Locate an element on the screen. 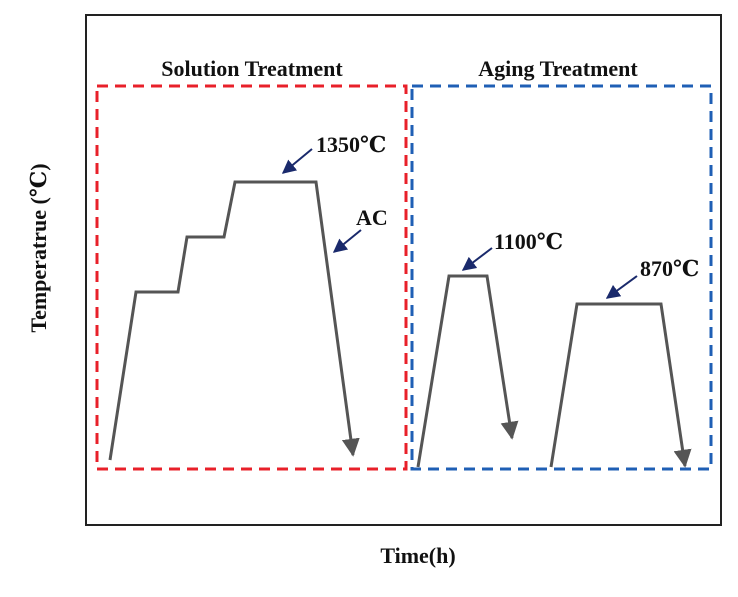 This screenshot has height=597, width=738. annotation-arrow-ac is located at coordinates (347, 241).